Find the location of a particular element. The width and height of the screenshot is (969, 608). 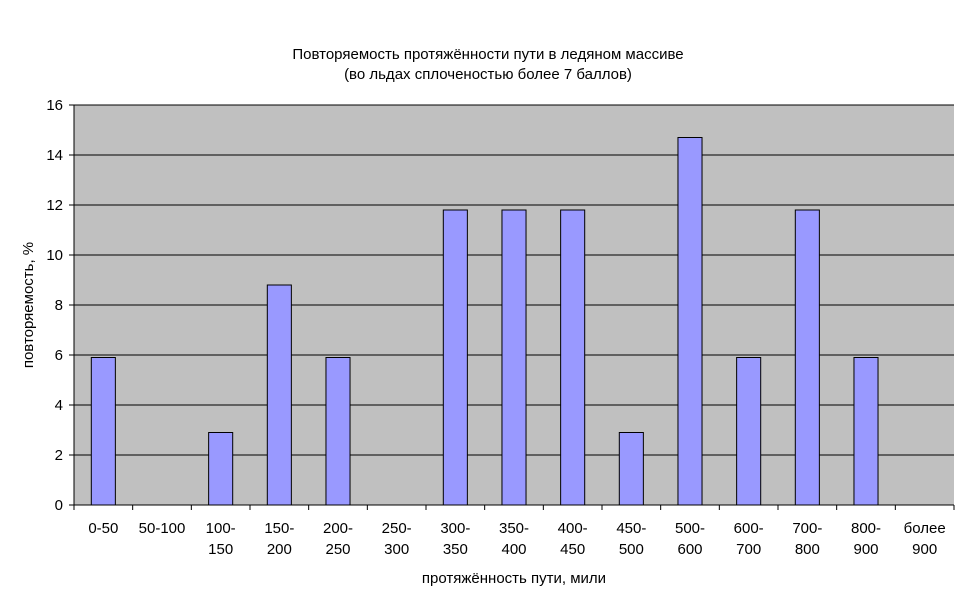

chart-subtitle: (во льдах сплоченостью более 7 баллов) is located at coordinates (488, 74).